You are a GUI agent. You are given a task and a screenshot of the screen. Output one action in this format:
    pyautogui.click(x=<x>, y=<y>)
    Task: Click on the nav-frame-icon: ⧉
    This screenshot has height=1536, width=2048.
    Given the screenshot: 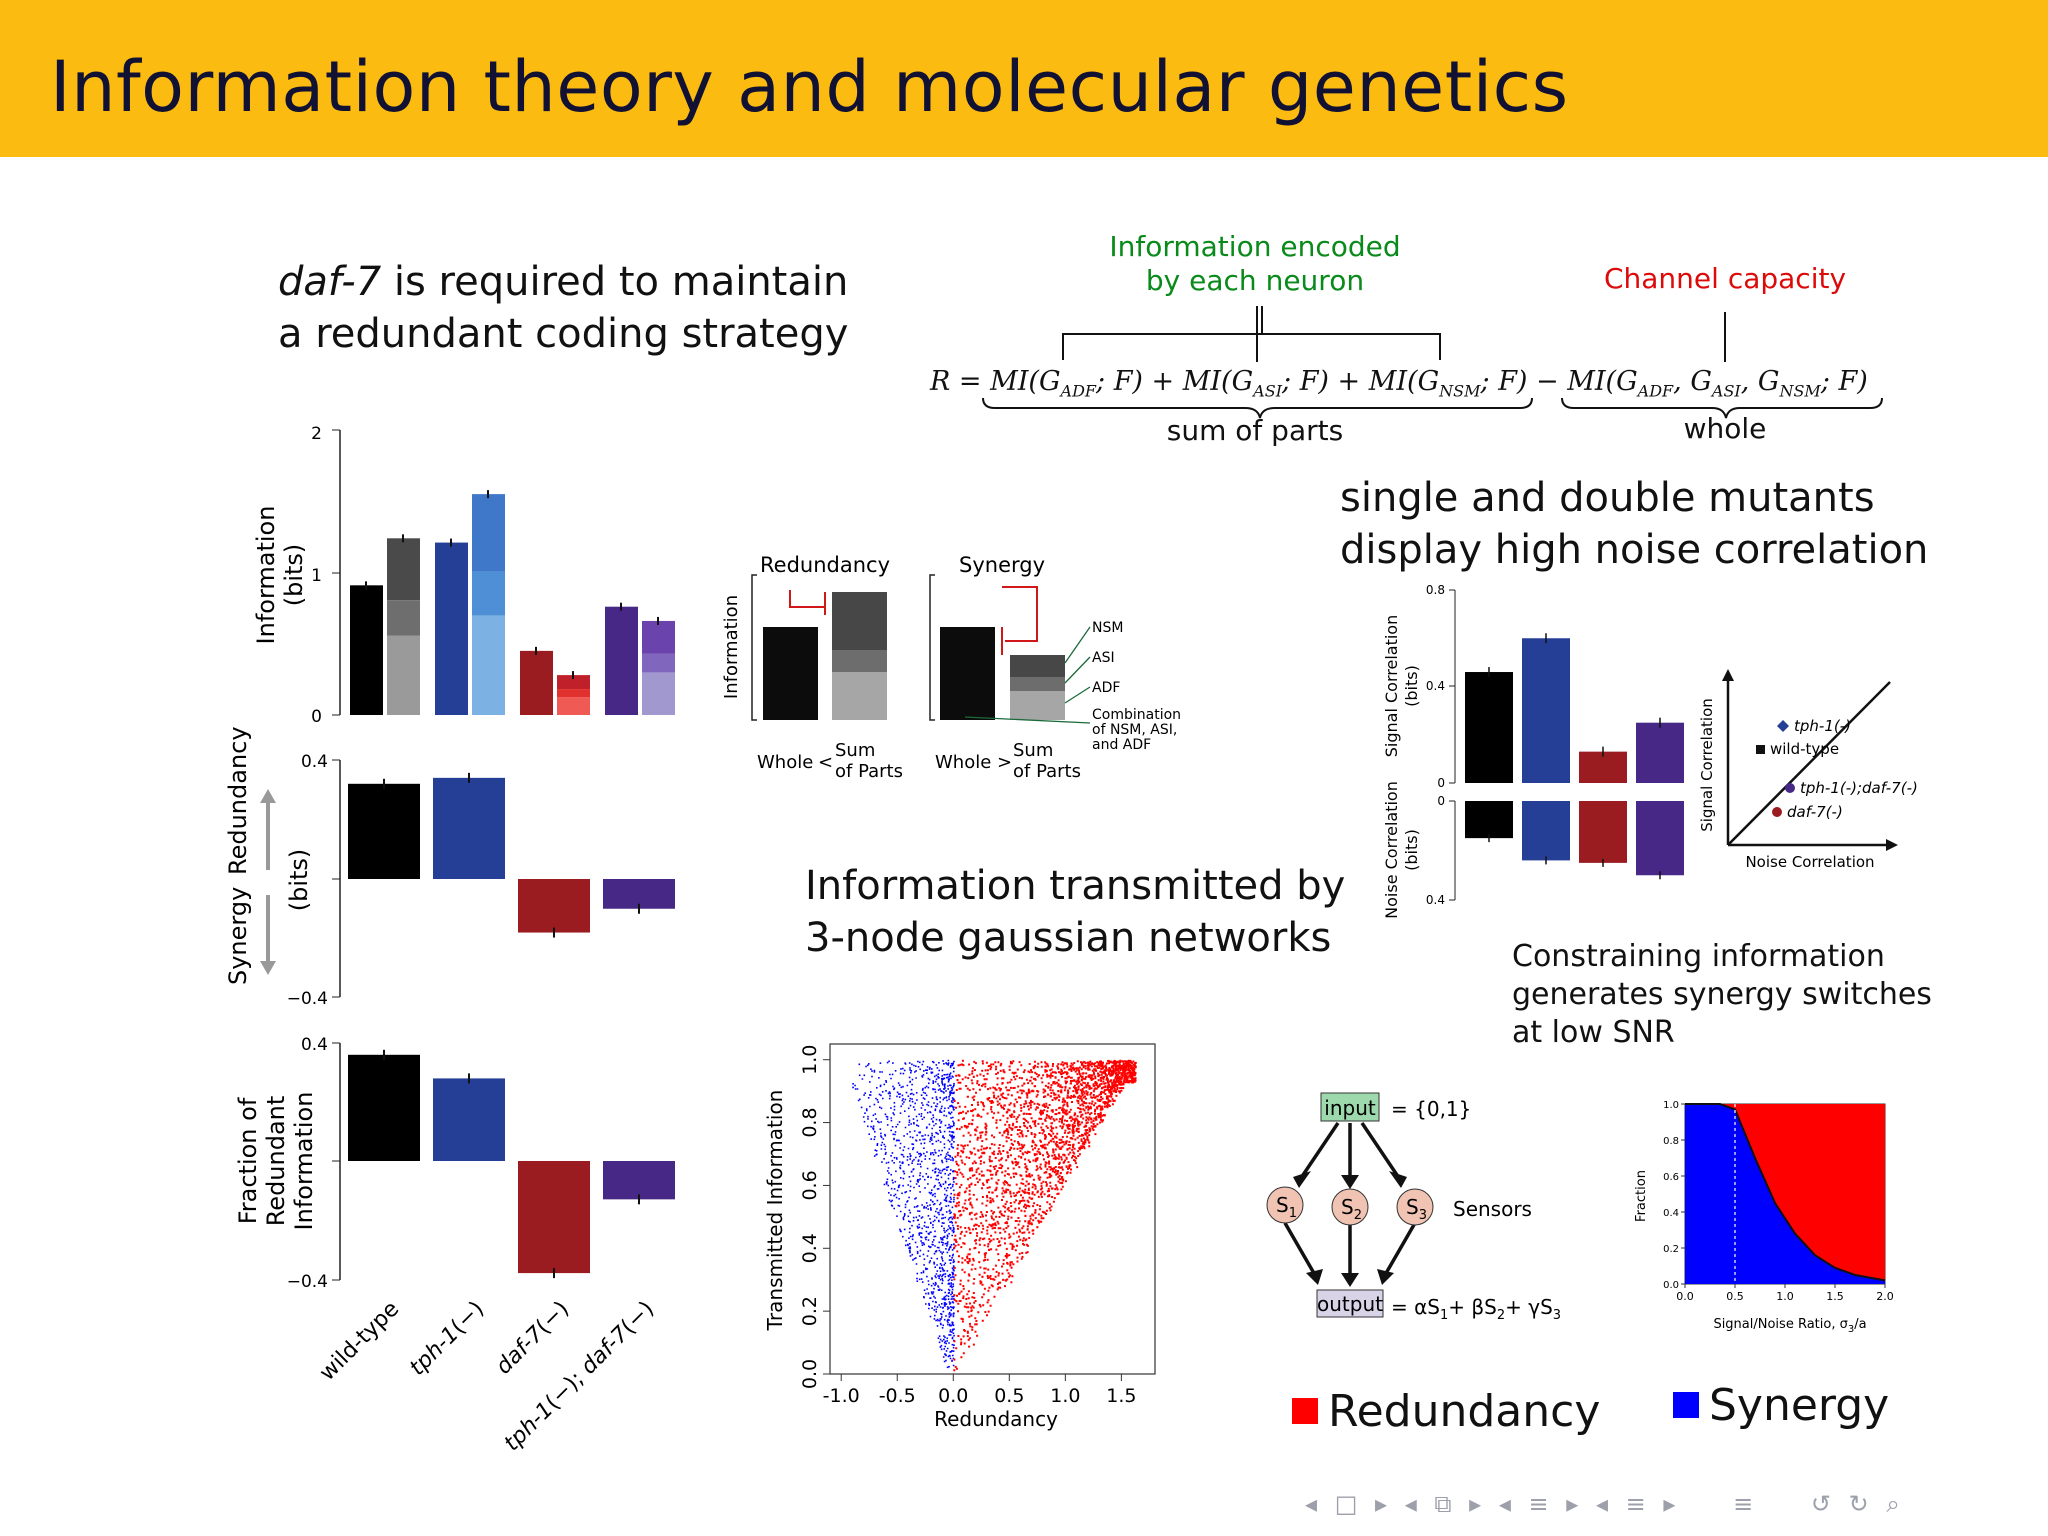 What is the action you would take?
    pyautogui.click(x=1443, y=1504)
    